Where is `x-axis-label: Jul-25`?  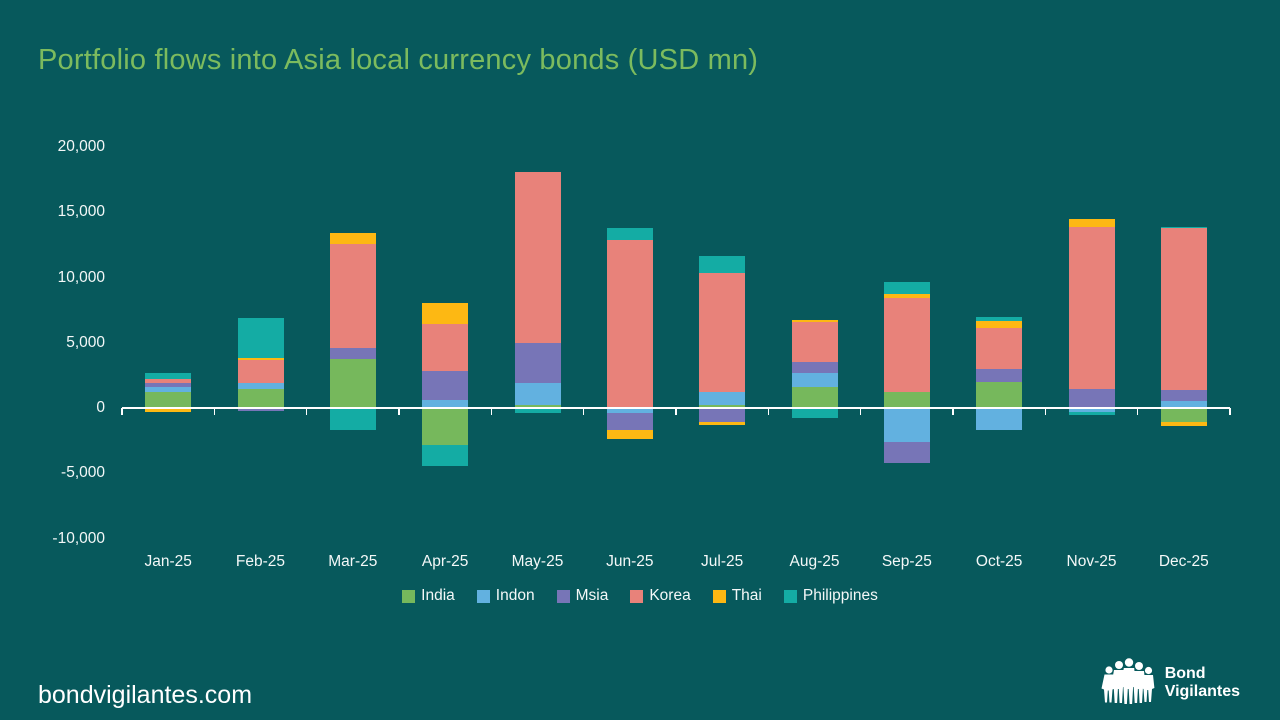
x-axis-label: Jul-25 is located at coordinates (722, 561).